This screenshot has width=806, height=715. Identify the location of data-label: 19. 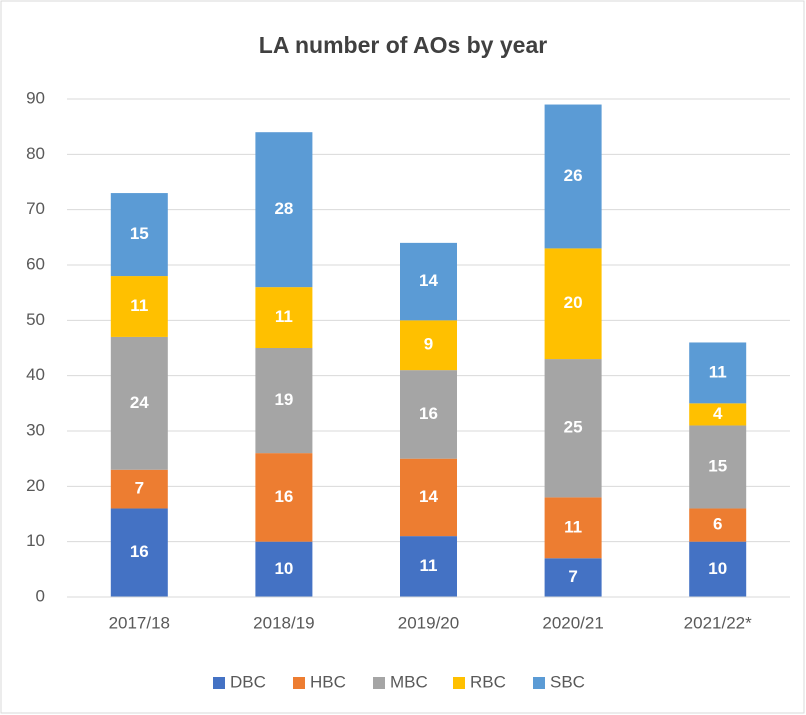
(283, 399).